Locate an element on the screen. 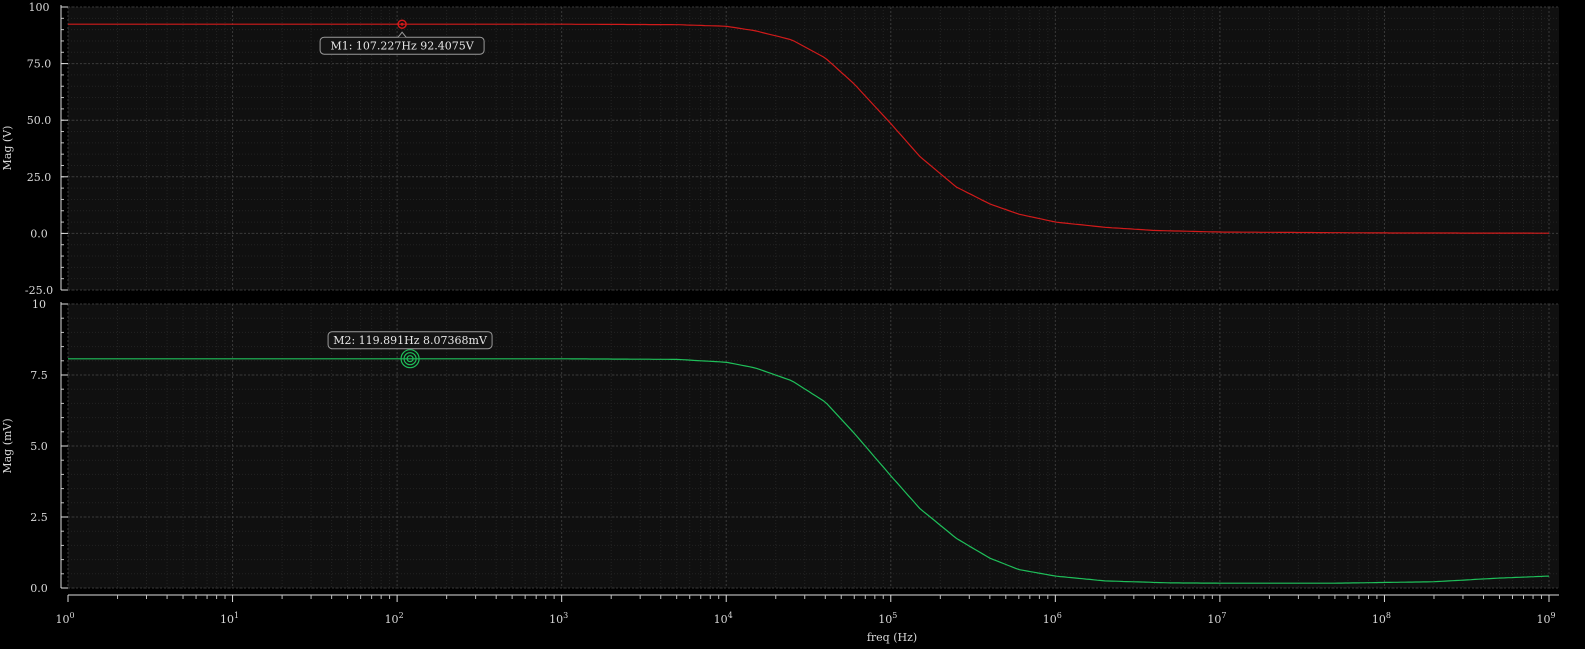 This screenshot has height=649, width=1585. x-tick-label: 10⁰ is located at coordinates (64, 618).